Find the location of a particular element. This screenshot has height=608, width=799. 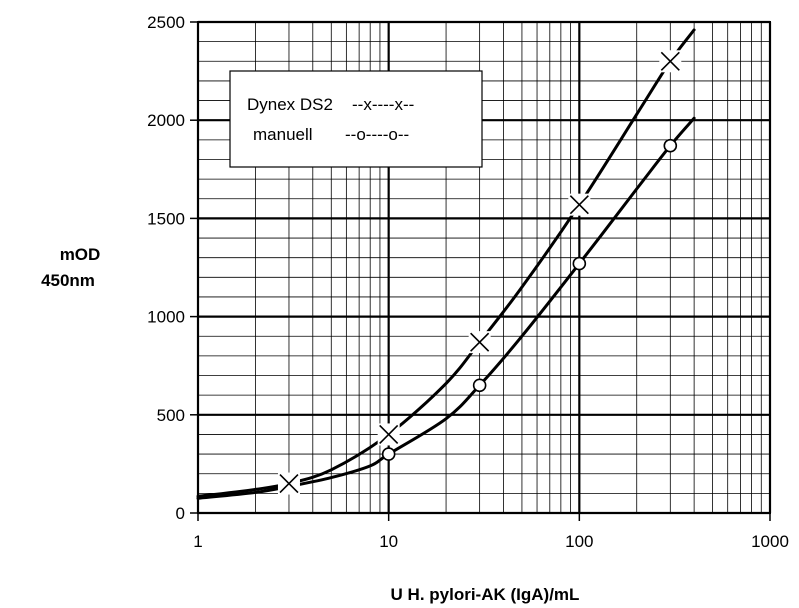

y-tick-label: 2500 is located at coordinates (166, 22).